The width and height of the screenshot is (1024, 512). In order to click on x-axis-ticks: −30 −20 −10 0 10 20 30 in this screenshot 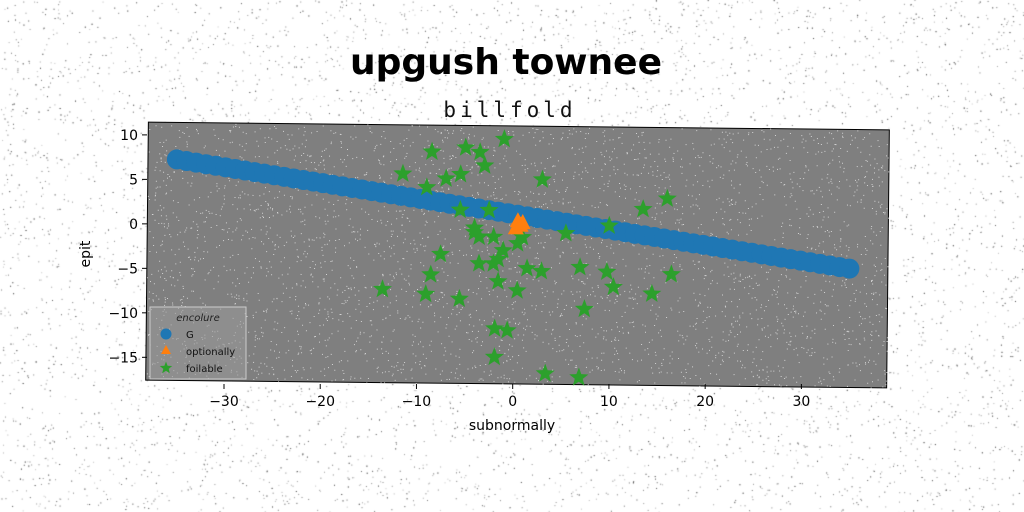, I will do `click(509, 397)`.